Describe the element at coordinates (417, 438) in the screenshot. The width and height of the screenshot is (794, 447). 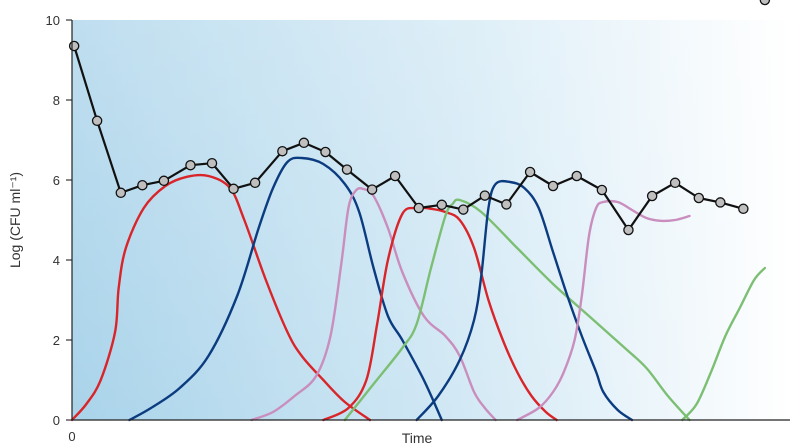
I see `x-axis-title: Time` at that location.